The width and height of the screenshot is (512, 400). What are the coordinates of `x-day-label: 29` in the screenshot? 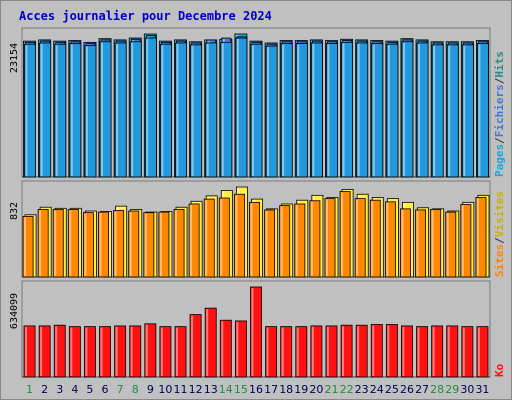 It's located at (452, 389).